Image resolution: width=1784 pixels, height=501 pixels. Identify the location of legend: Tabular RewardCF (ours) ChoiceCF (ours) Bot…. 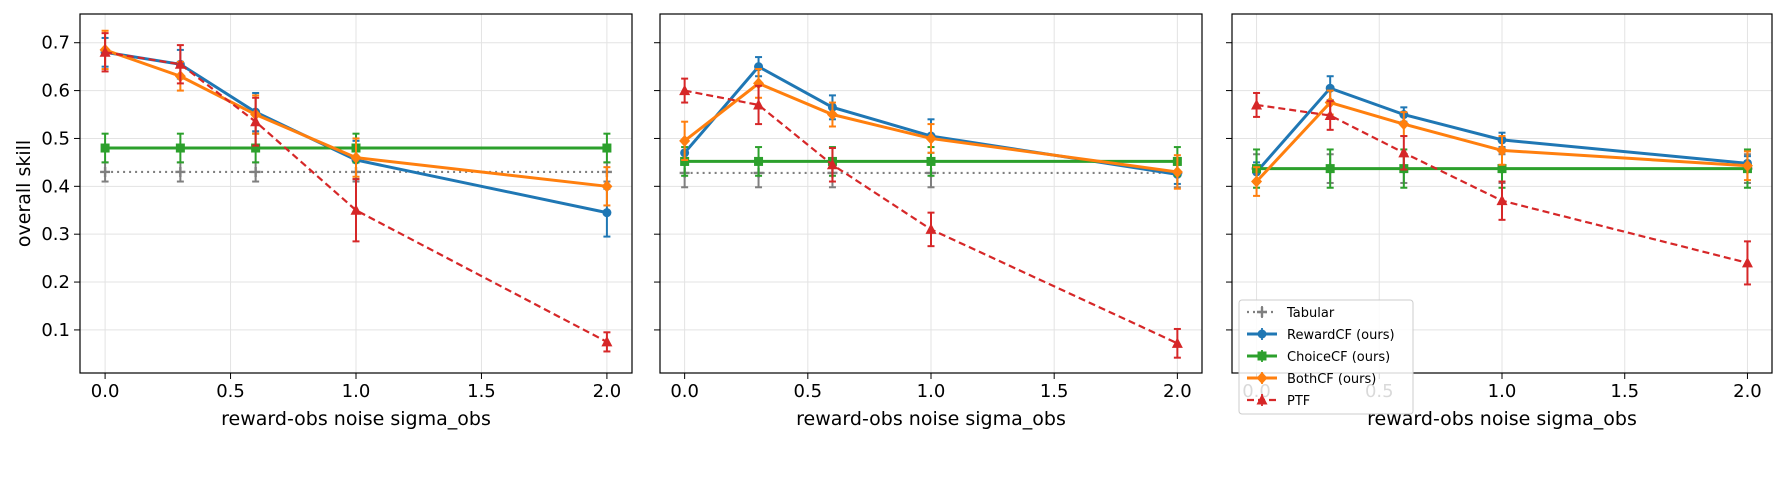
(1326, 357).